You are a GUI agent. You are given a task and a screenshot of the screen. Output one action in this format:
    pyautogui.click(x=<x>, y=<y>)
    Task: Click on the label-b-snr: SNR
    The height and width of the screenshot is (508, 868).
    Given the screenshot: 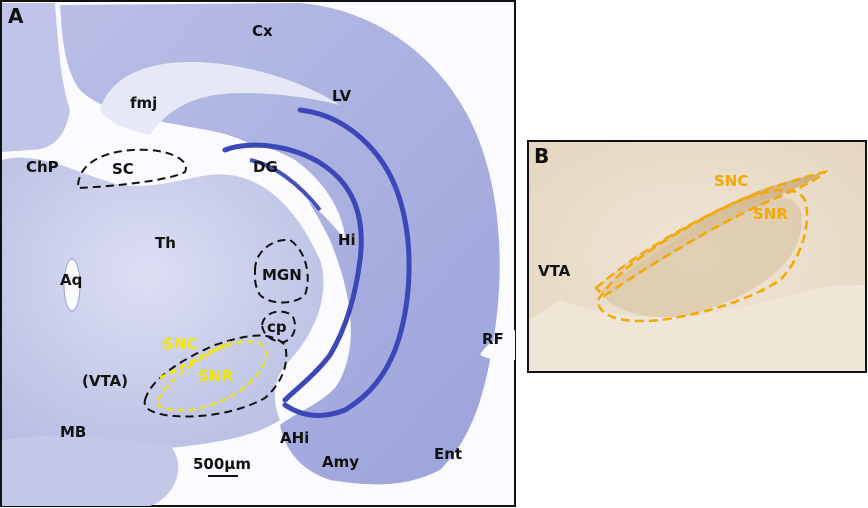 What is the action you would take?
    pyautogui.click(x=770, y=214)
    